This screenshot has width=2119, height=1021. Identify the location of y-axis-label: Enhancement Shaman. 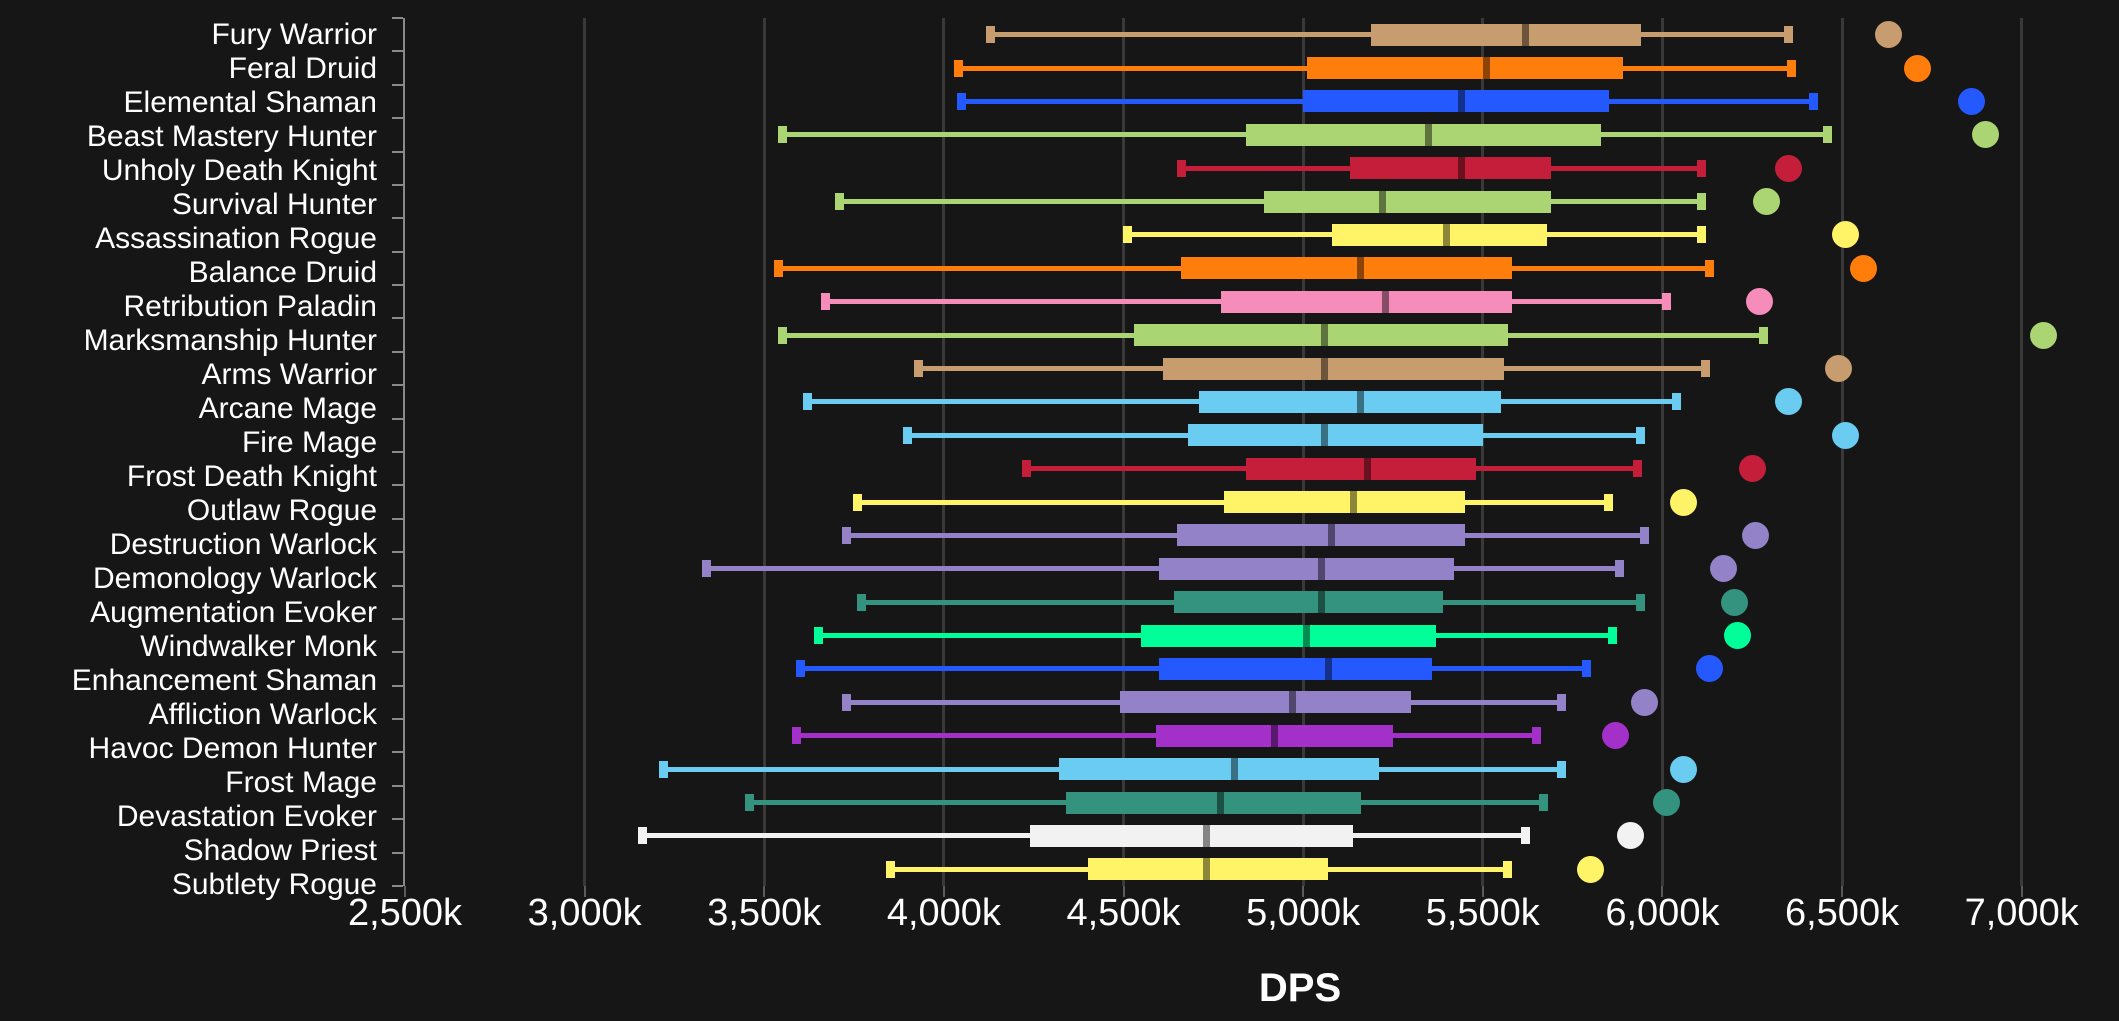
(224, 680).